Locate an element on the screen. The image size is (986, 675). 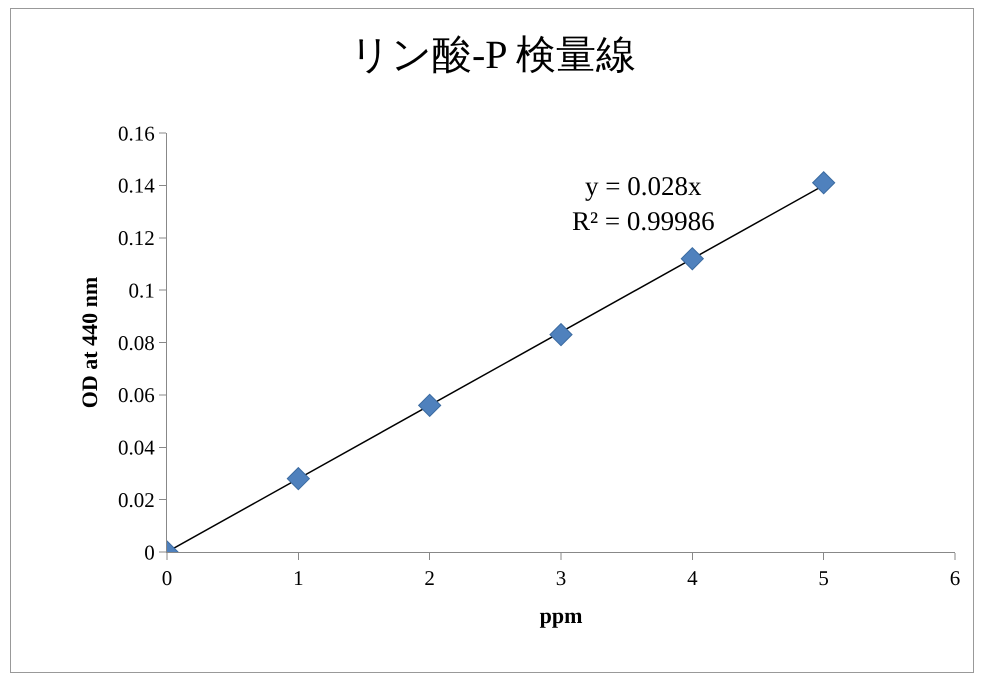
y-tick-label: 0.1 is located at coordinates (141, 290).